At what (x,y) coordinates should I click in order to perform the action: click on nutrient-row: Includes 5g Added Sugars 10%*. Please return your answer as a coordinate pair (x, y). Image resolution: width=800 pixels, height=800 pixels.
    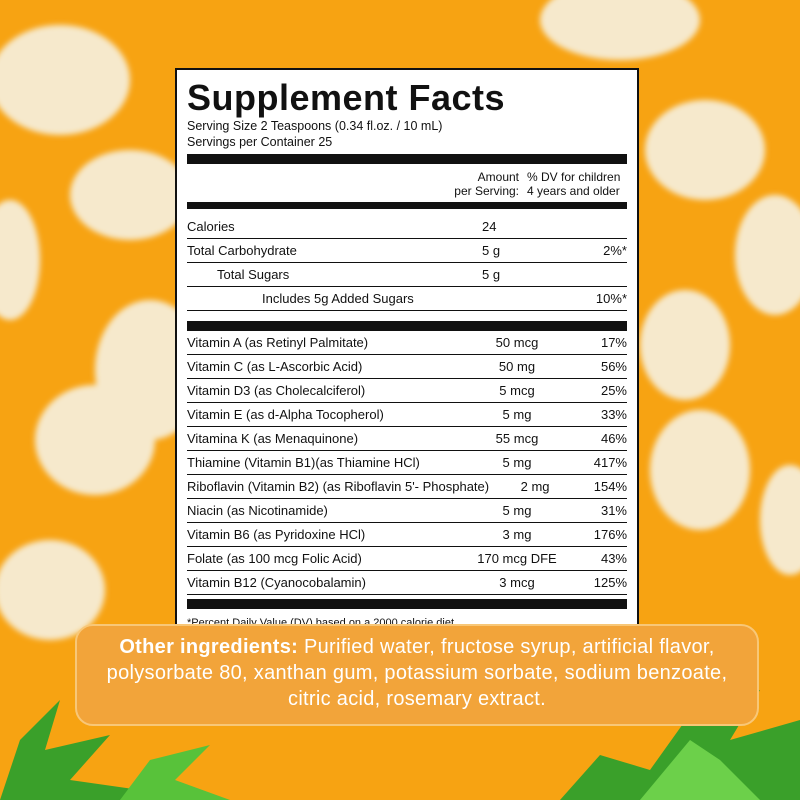
    Looking at the image, I should click on (407, 299).